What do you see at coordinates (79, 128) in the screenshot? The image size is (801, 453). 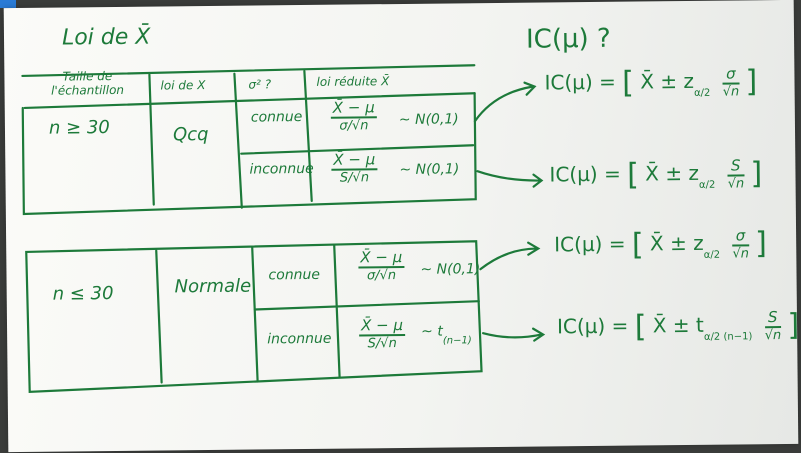 I see `sample-size-large: n ≥ 30` at bounding box center [79, 128].